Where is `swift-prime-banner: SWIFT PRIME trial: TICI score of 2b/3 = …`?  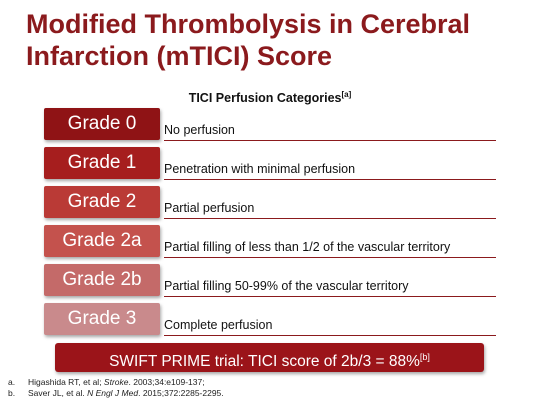
swift-prime-banner: SWIFT PRIME trial: TICI score of 2b/3 = … is located at coordinates (269, 357).